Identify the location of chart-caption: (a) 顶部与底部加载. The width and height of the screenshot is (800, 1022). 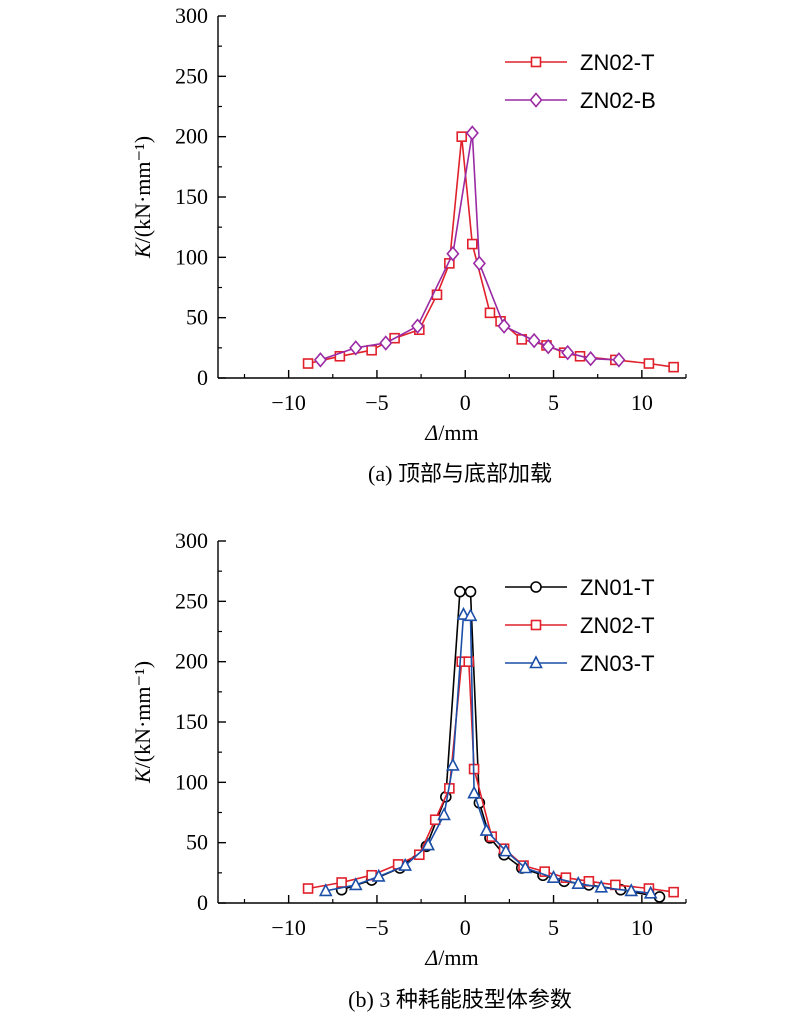
(460, 473).